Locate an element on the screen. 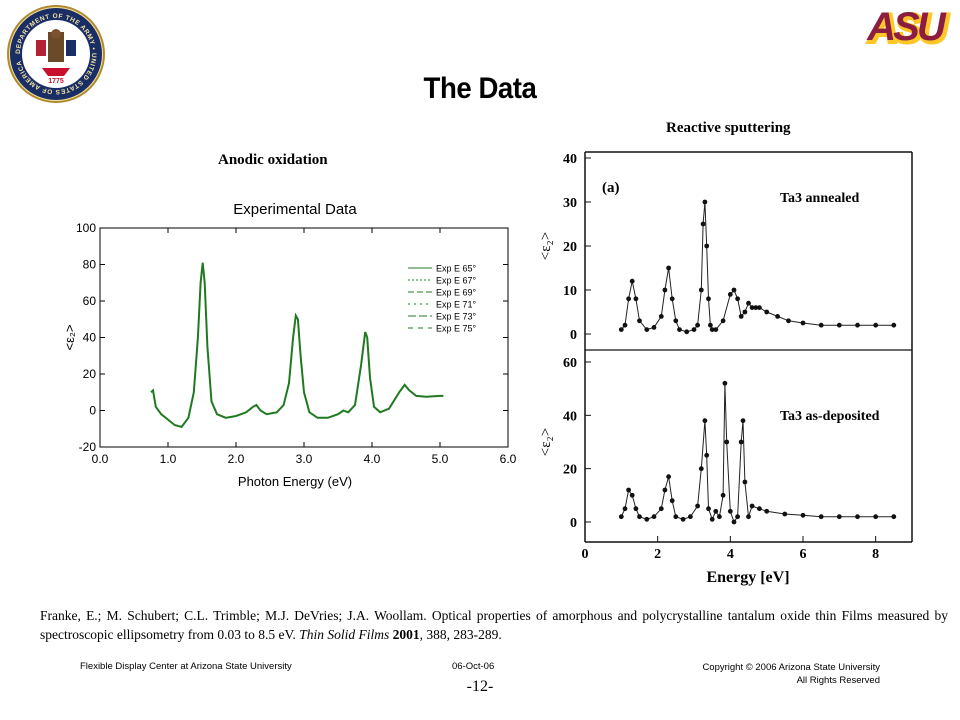 The image size is (960, 720). x-axis-label: Photon Energy (eV) is located at coordinates (295, 481).